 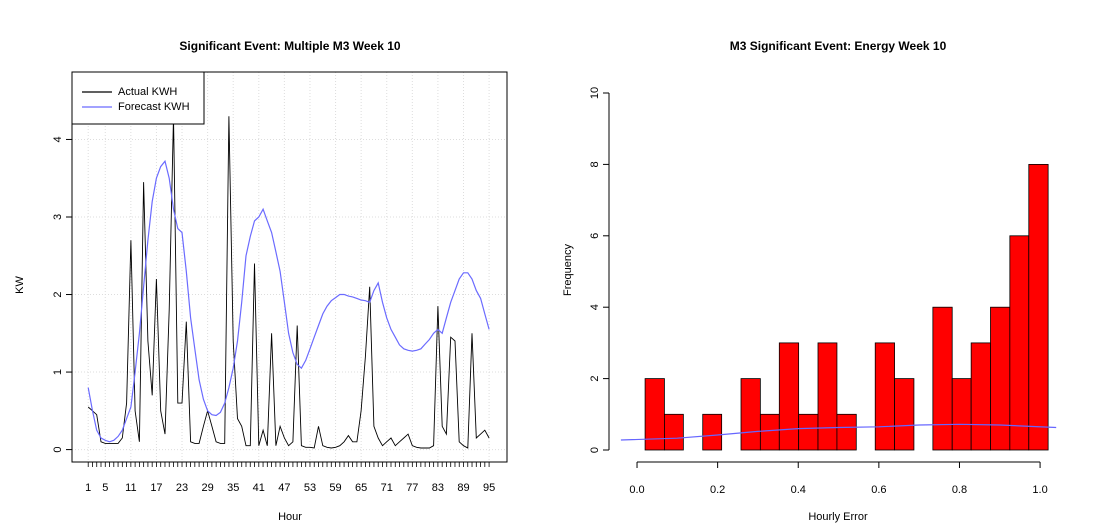 I want to click on y-tick-label: 8, so click(x=595, y=164).